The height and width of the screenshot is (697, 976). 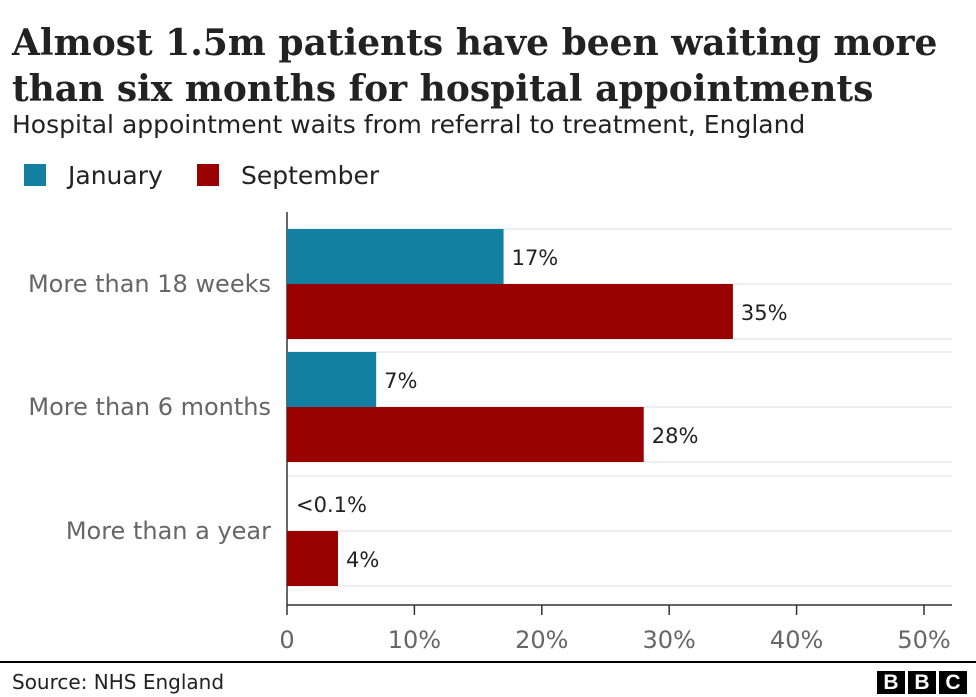 What do you see at coordinates (115, 175) in the screenshot?
I see `legend-label-january: January` at bounding box center [115, 175].